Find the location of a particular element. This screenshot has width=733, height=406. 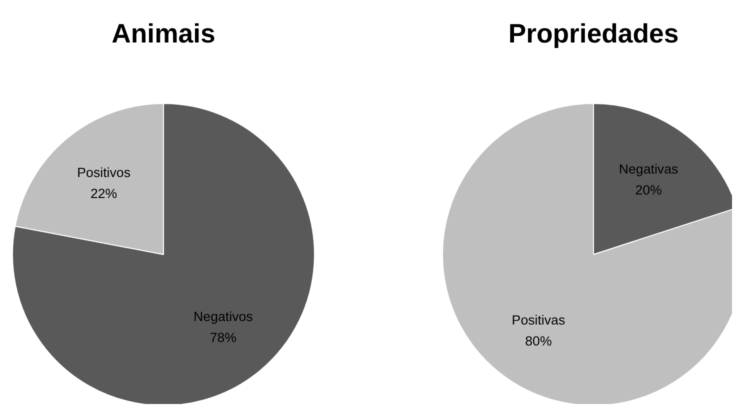

slice-label: Positivos is located at coordinates (104, 172).